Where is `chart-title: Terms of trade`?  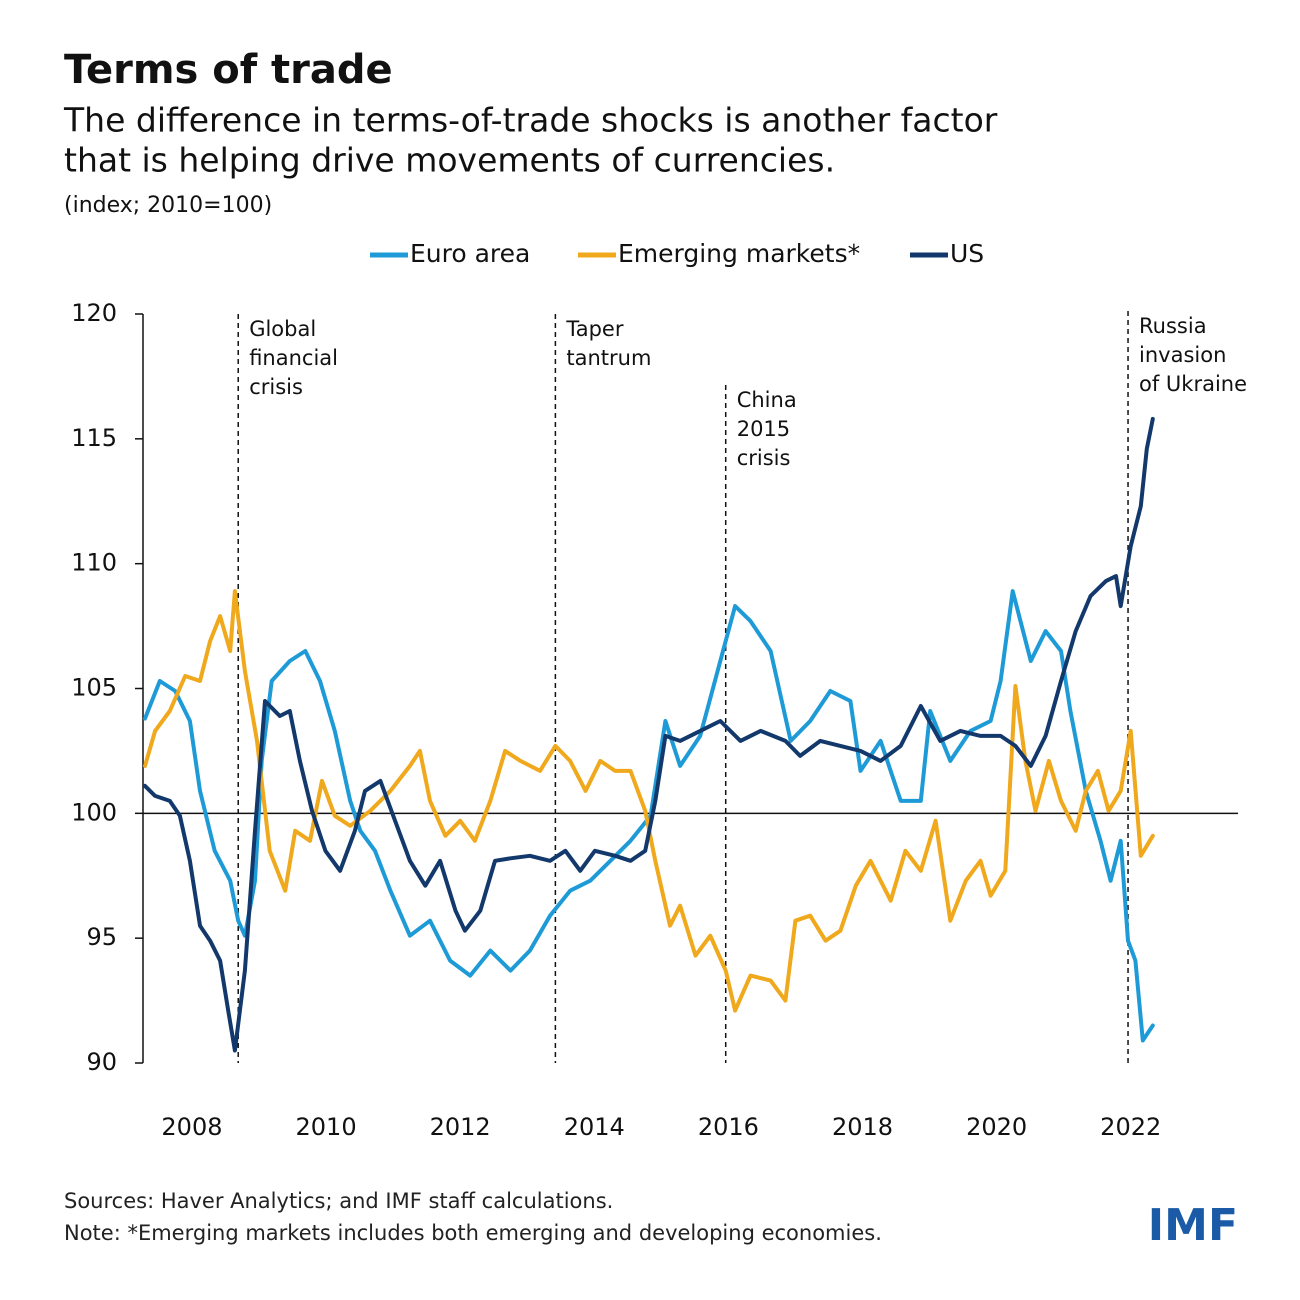 chart-title: Terms of trade is located at coordinates (228, 70).